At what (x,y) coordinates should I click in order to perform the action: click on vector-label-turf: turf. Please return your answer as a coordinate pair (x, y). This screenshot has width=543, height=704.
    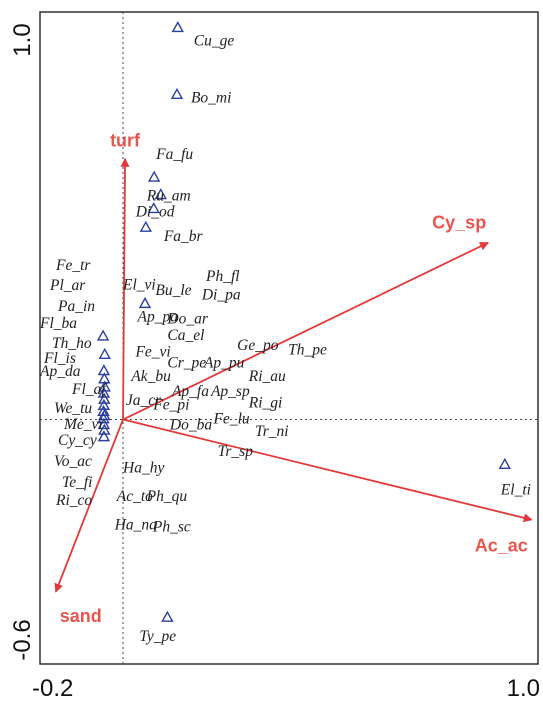
    Looking at the image, I should click on (125, 141).